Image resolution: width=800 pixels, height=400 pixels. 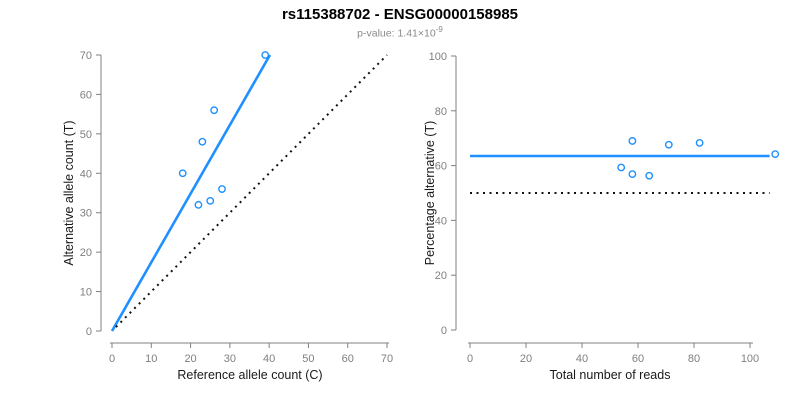 I want to click on x-tick-label: 50, so click(x=308, y=359).